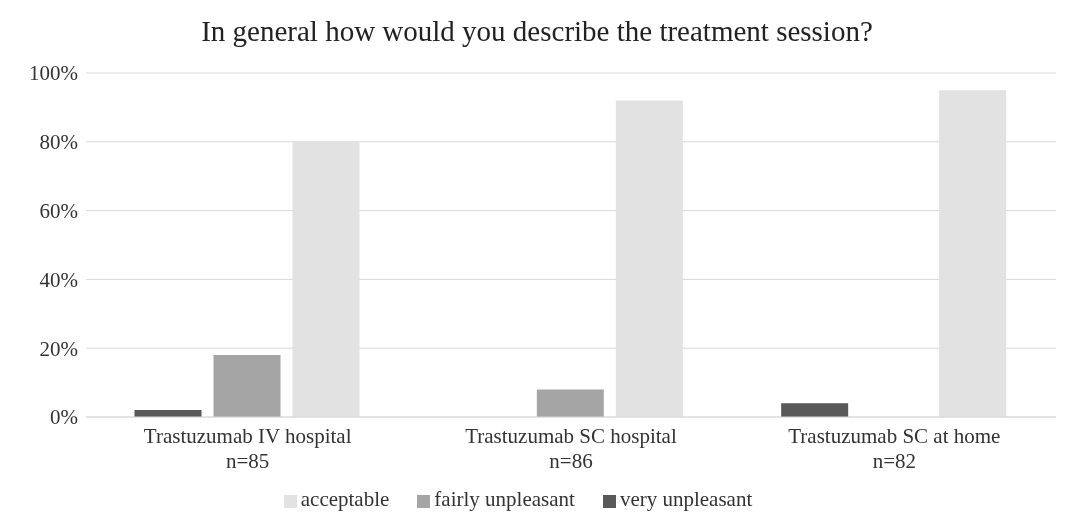 This screenshot has width=1074, height=525. I want to click on legend-label: very unpleasant, so click(686, 499).